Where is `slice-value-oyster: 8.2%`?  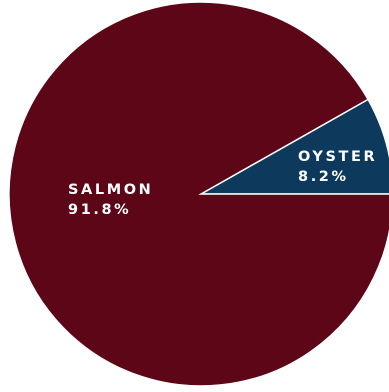 slice-value-oyster: 8.2% is located at coordinates (323, 177).